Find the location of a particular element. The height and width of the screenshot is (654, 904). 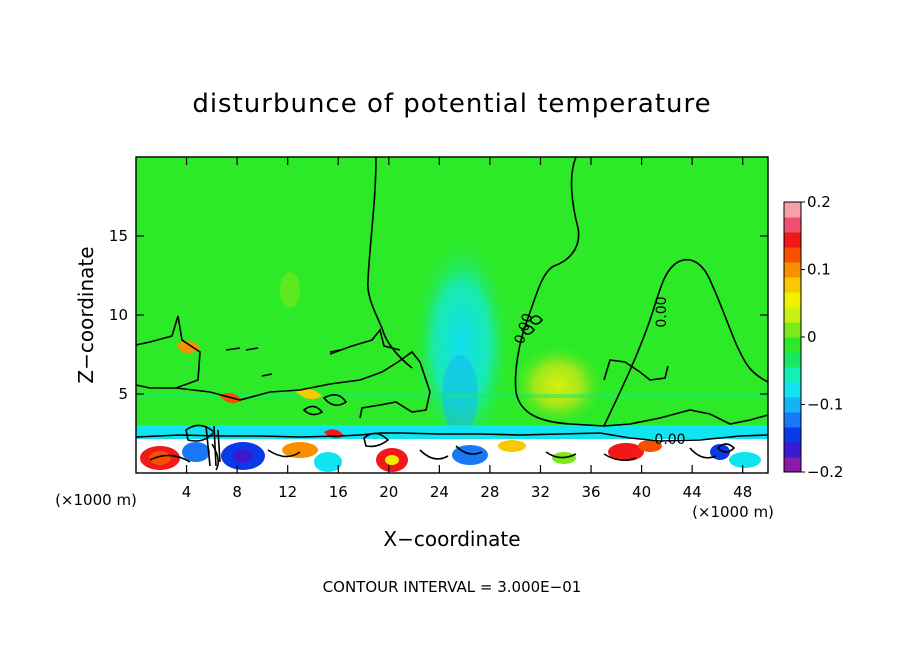

y-tick-label: 15 is located at coordinates (118, 236).